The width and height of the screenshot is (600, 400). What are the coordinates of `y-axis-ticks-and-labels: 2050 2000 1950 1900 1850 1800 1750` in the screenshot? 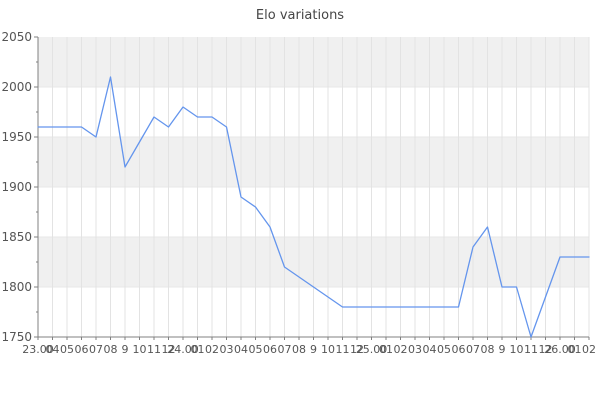 It's located at (19, 187).